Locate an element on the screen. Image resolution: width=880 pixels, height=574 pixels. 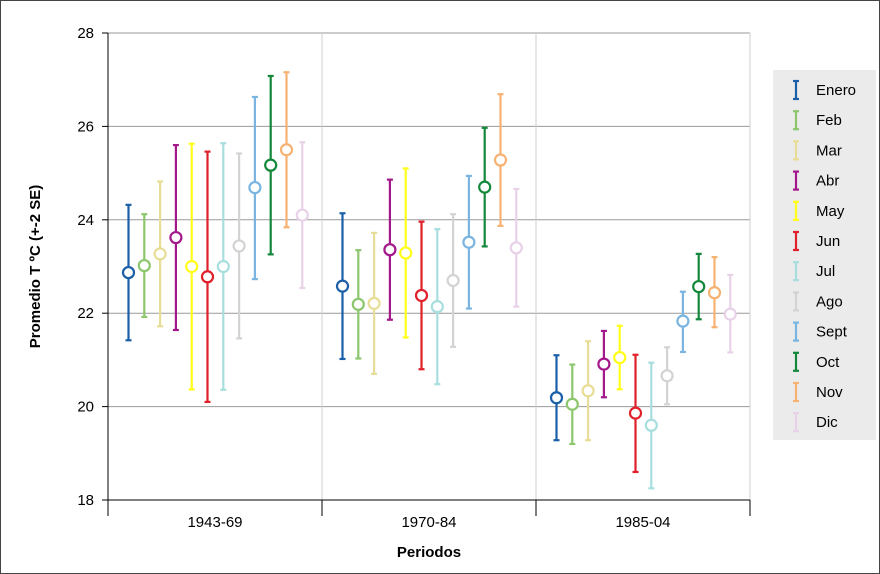
y-tick-label: 26 is located at coordinates (85, 126).